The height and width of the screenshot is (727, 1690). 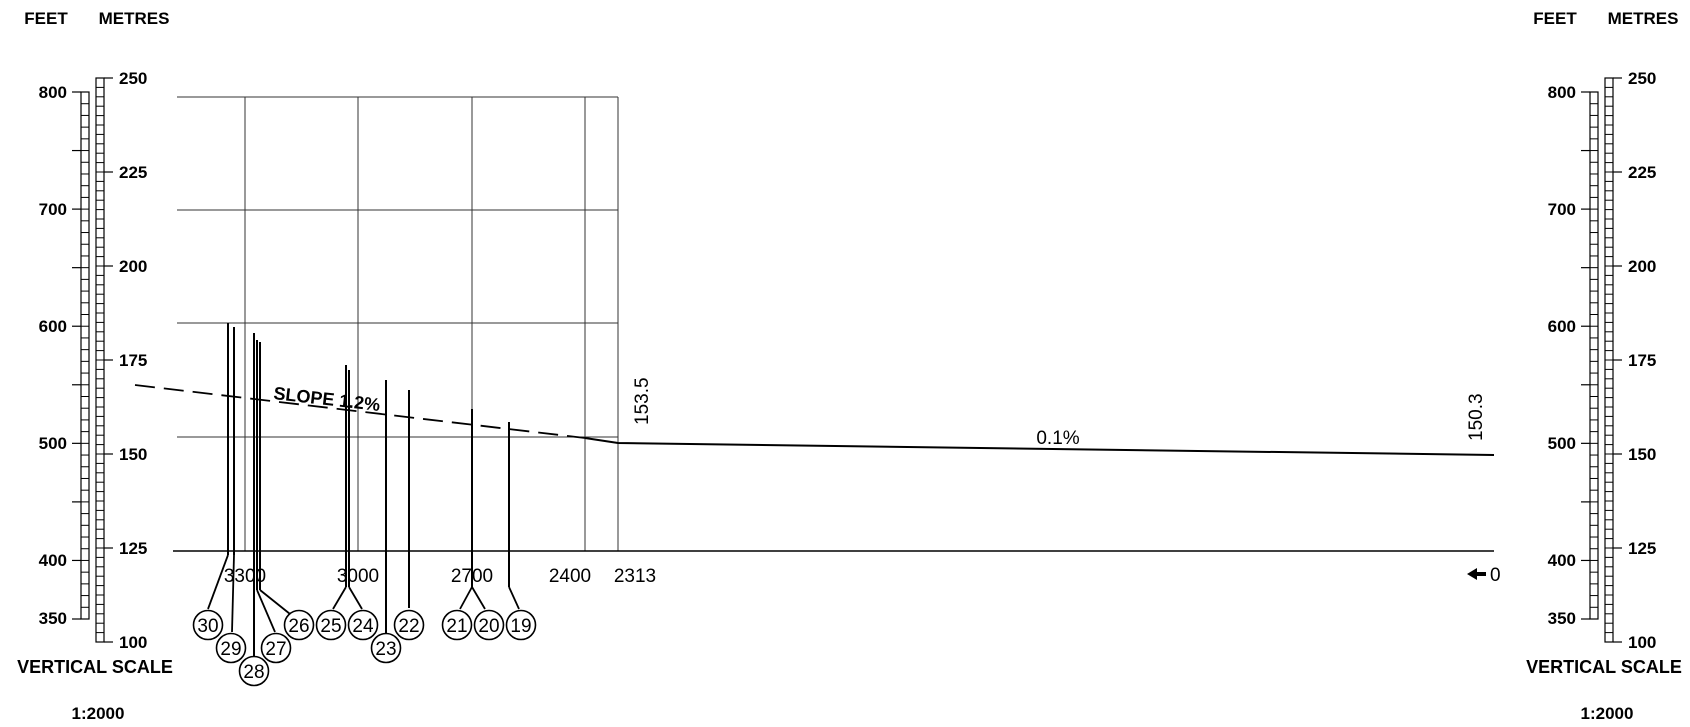 I want to click on elevation-end-label: 150.3, so click(x=1476, y=417).